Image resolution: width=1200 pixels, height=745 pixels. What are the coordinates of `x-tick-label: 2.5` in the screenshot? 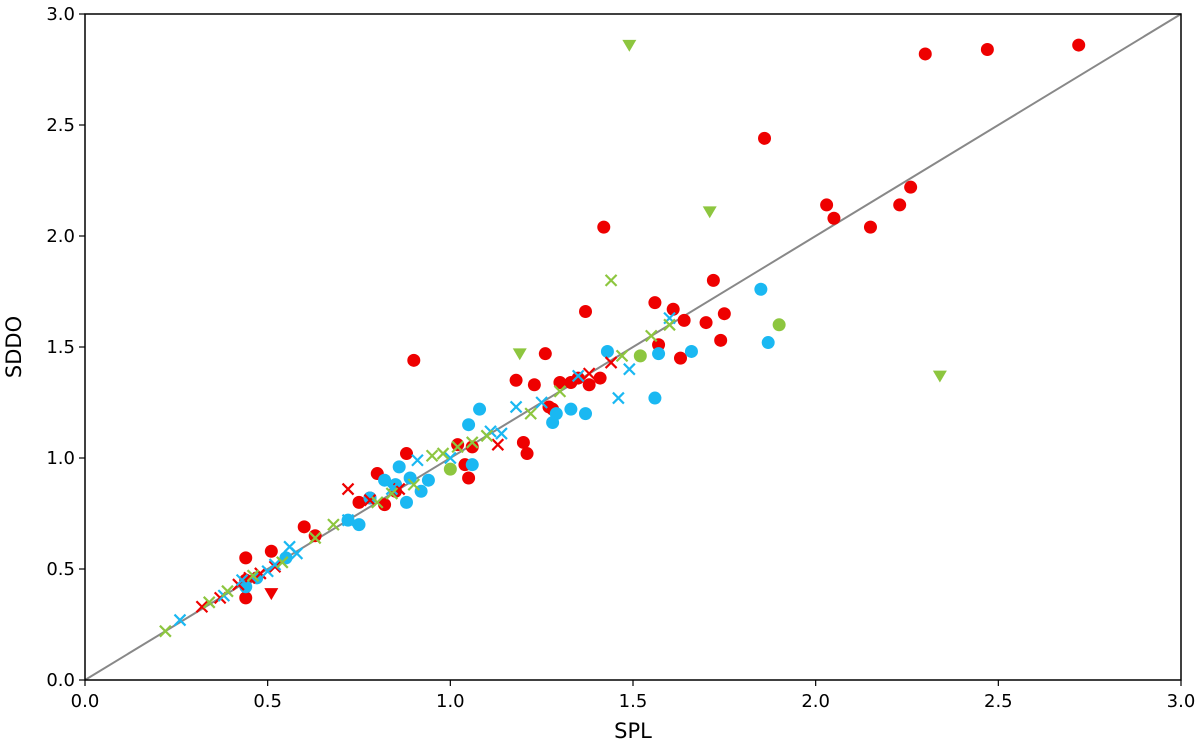 It's located at (998, 701).